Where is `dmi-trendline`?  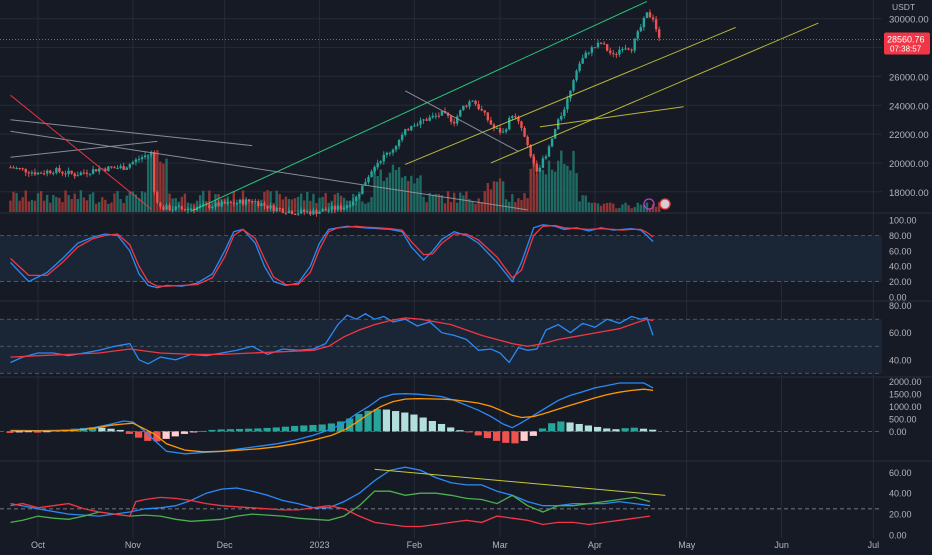 dmi-trendline is located at coordinates (520, 482).